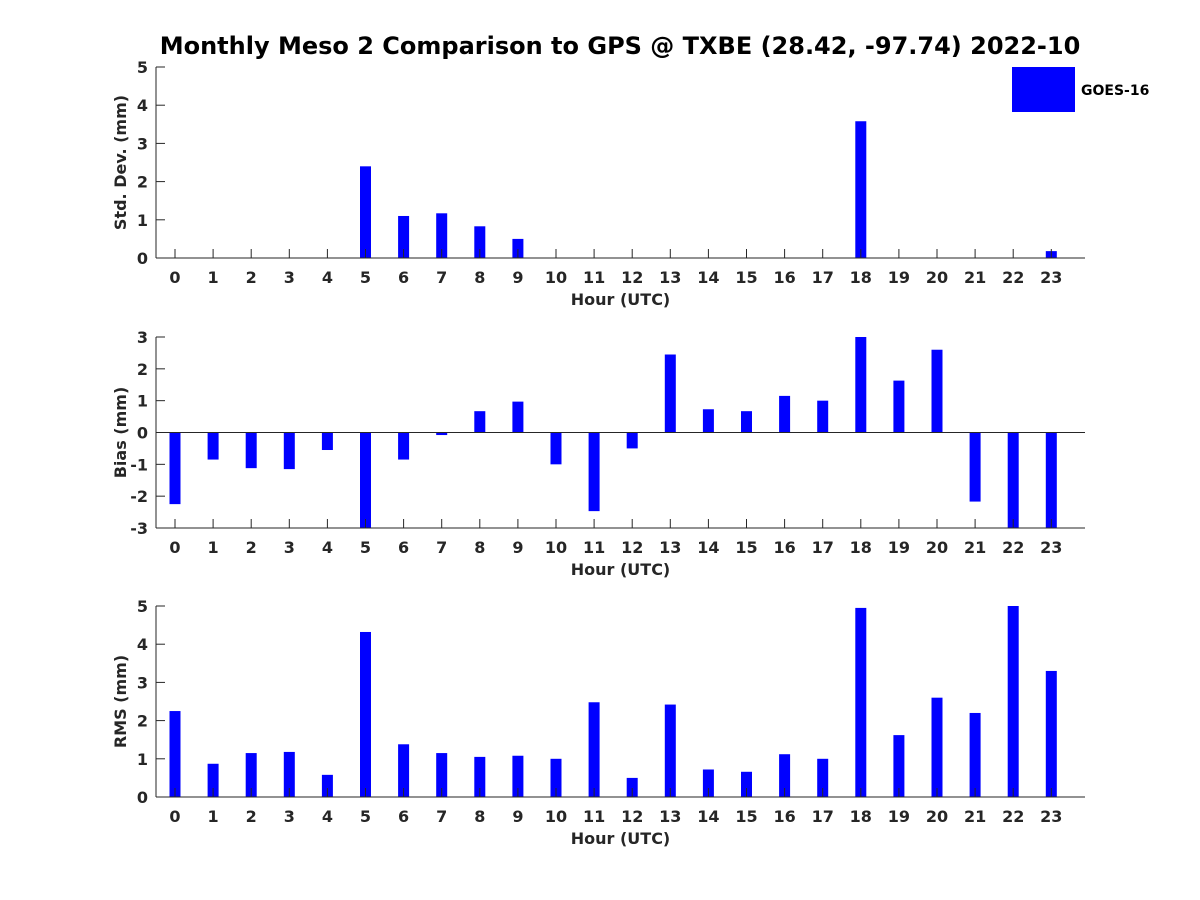  Describe the element at coordinates (142, 143) in the screenshot. I see `y-tick-label: 3` at that location.